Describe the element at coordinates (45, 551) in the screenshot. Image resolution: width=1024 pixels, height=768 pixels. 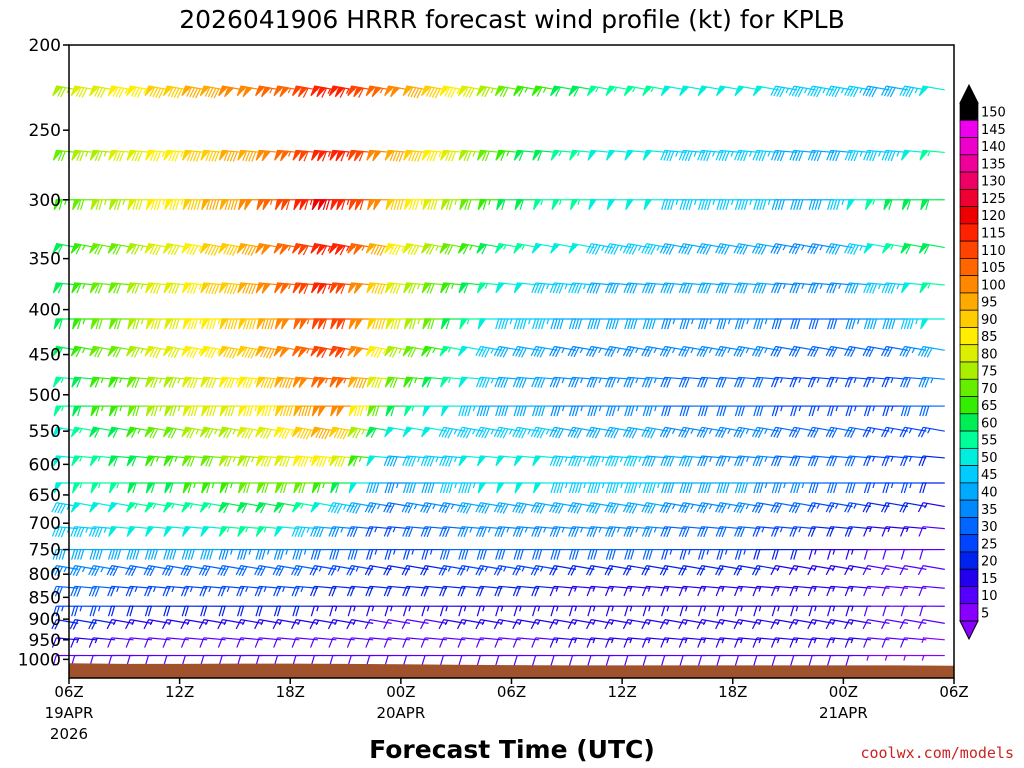
I see `y-tick-label: 750` at that location.